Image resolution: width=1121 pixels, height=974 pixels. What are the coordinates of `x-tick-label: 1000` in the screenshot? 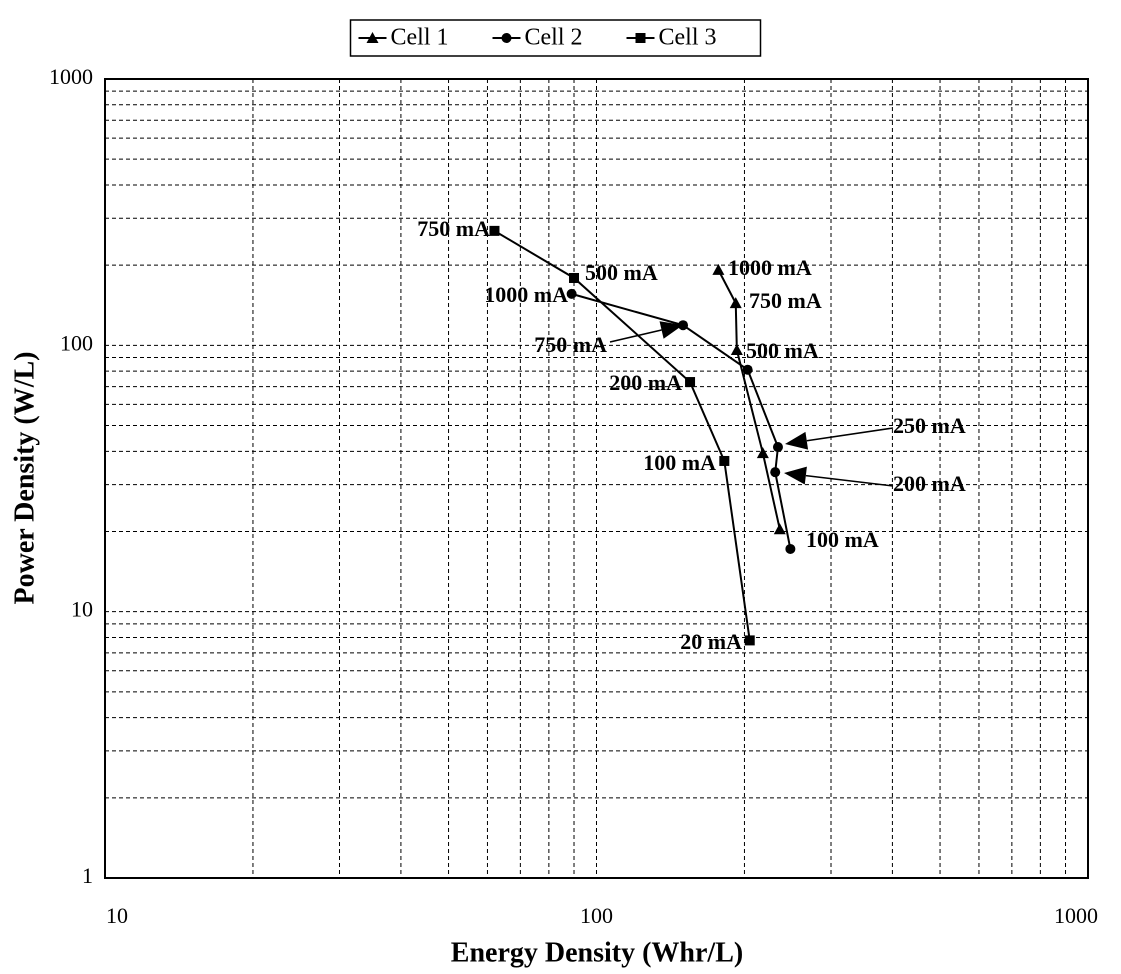 It's located at (1076, 915).